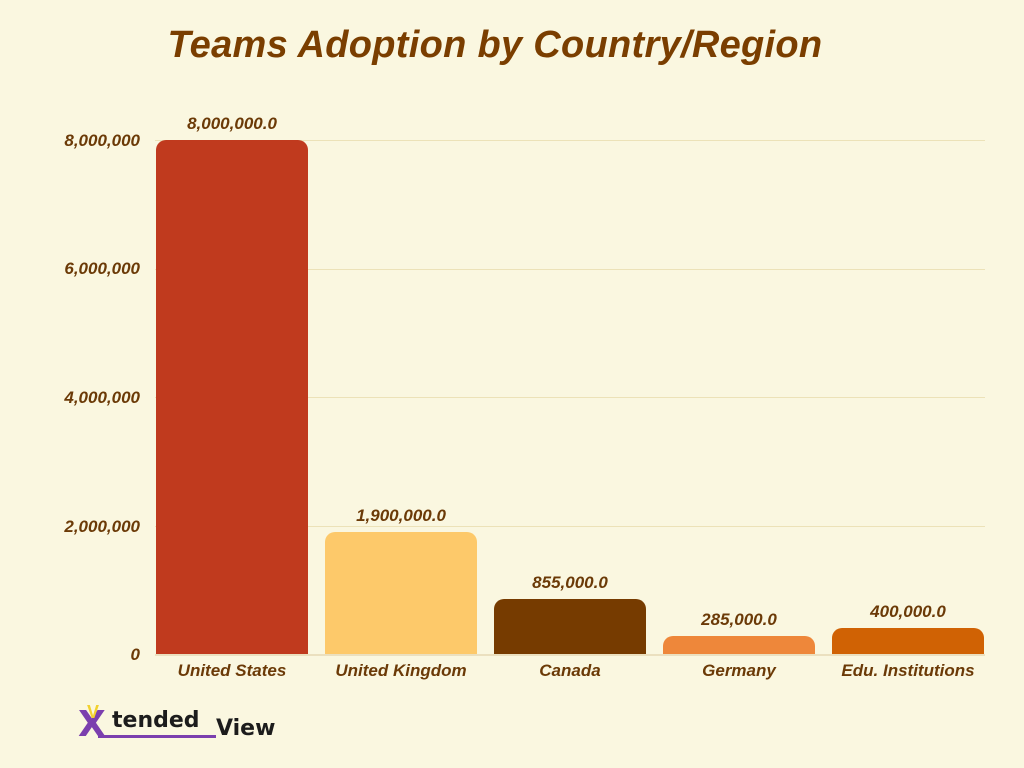 Image resolution: width=1024 pixels, height=768 pixels. I want to click on x-axis-baseline, so click(570, 655).